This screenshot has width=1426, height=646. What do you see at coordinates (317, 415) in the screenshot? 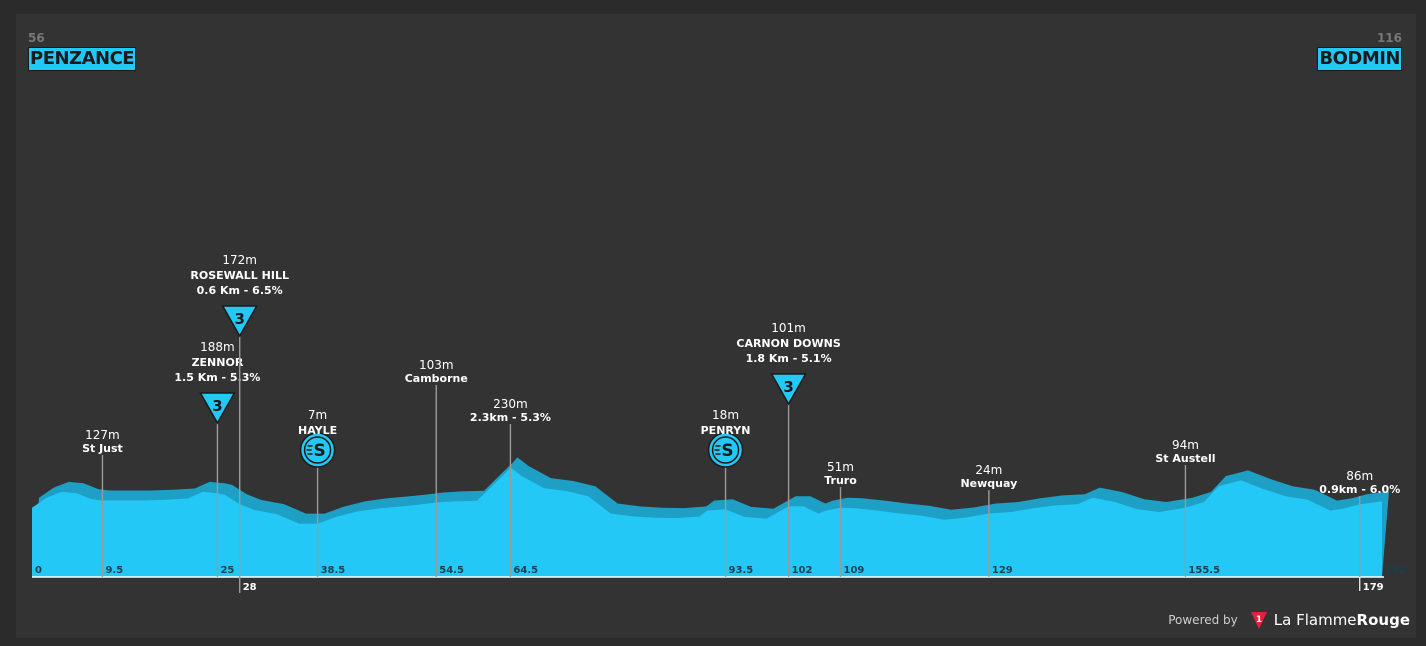
I see `sprint-altitude: 7m` at bounding box center [317, 415].